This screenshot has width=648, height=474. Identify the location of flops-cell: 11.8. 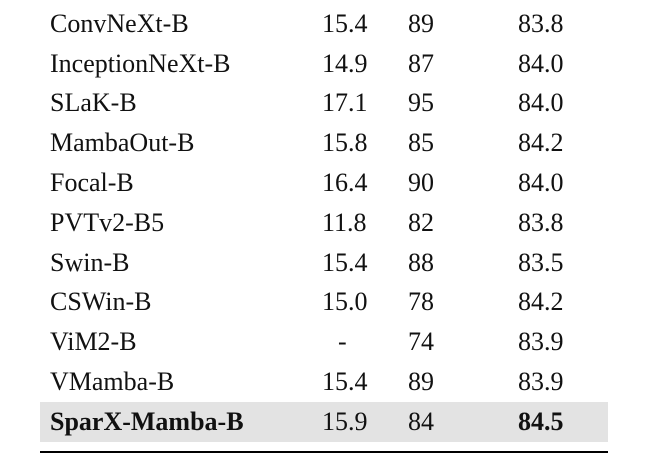
(344, 222).